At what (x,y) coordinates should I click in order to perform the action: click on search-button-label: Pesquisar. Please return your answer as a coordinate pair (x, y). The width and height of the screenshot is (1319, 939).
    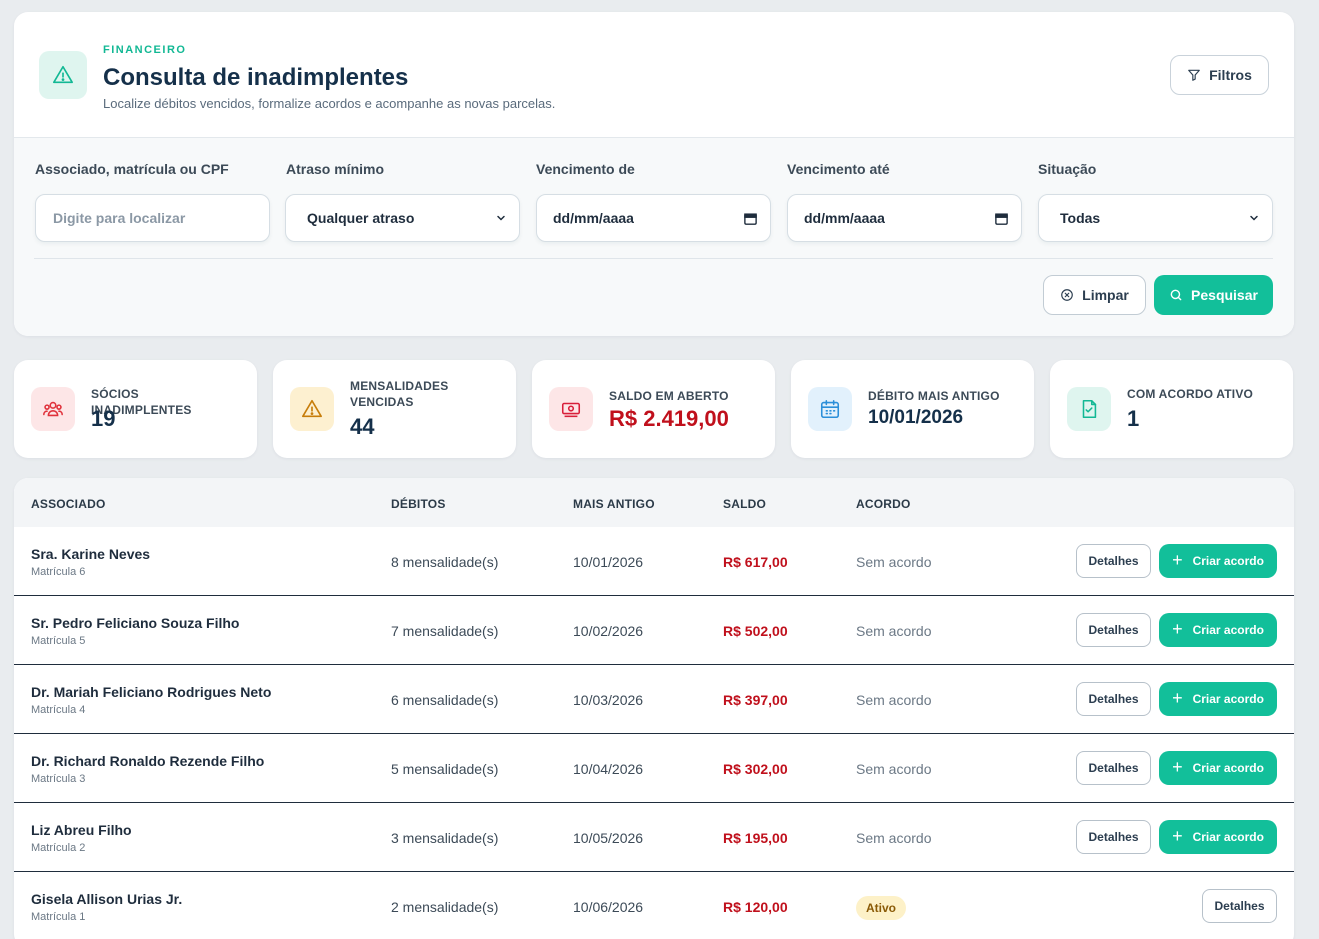
    Looking at the image, I should click on (1224, 295).